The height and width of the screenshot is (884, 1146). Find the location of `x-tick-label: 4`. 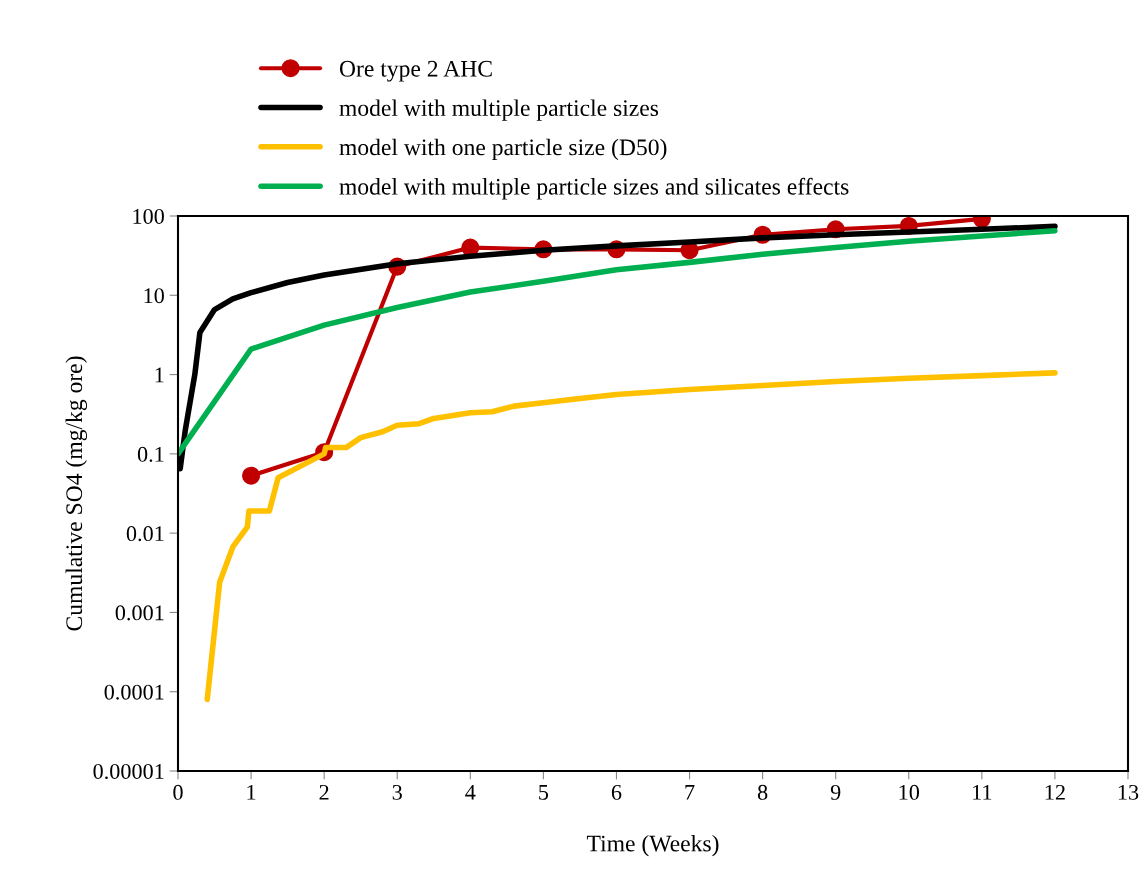

x-tick-label: 4 is located at coordinates (470, 792).